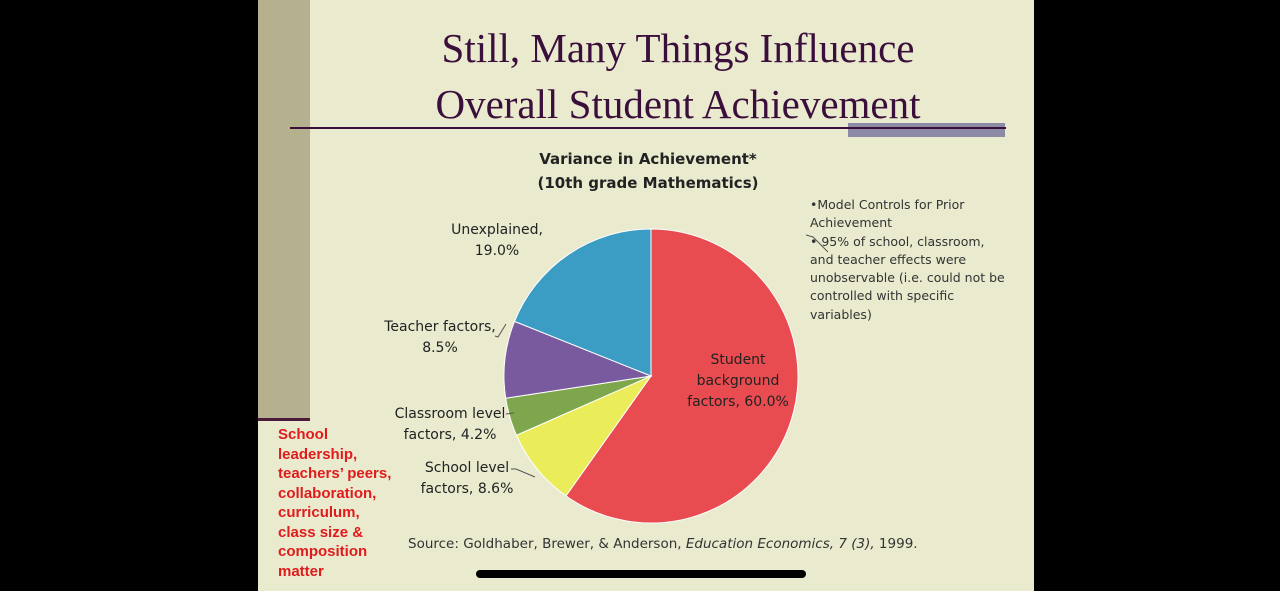 Image resolution: width=1280 pixels, height=591 pixels. I want to click on left-accent-line, so click(284, 419).